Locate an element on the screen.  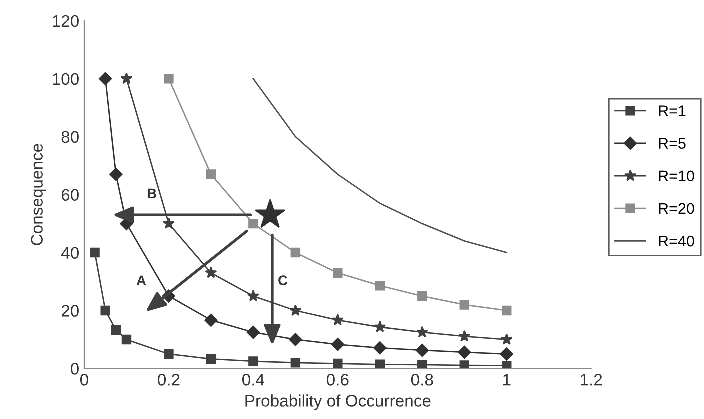
legend-label: R=40 is located at coordinates (676, 241).